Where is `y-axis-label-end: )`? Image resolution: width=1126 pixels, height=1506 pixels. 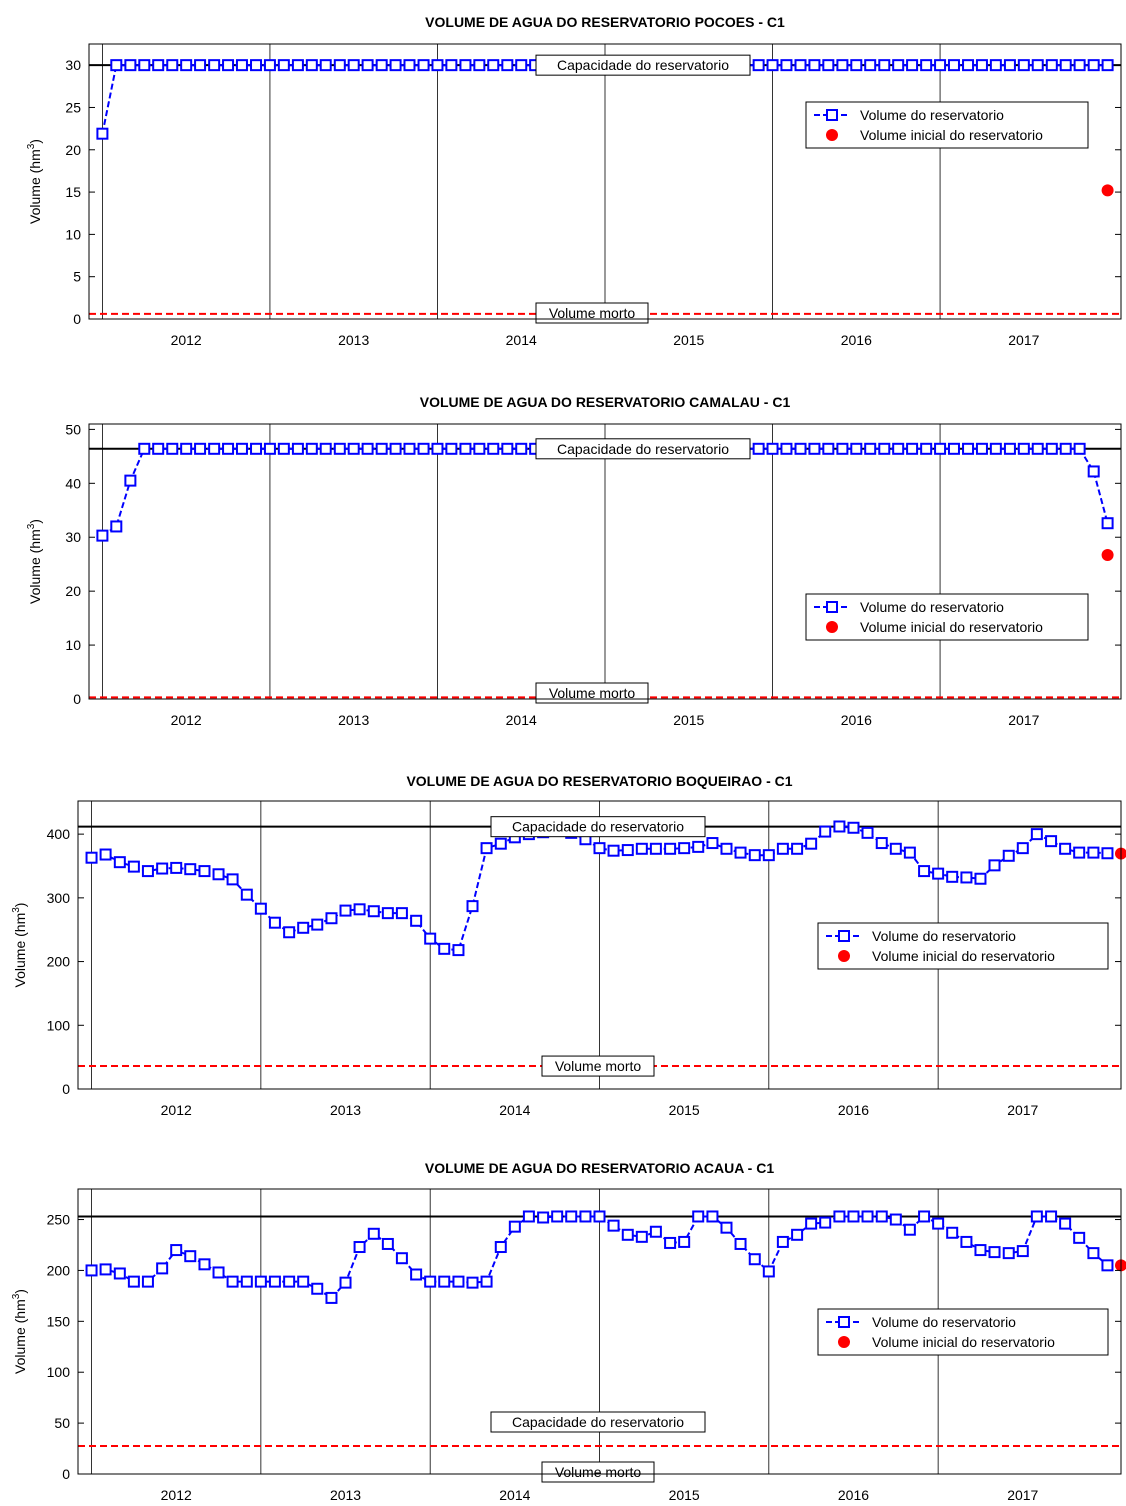 y-axis-label-end: ) is located at coordinates (20, 905).